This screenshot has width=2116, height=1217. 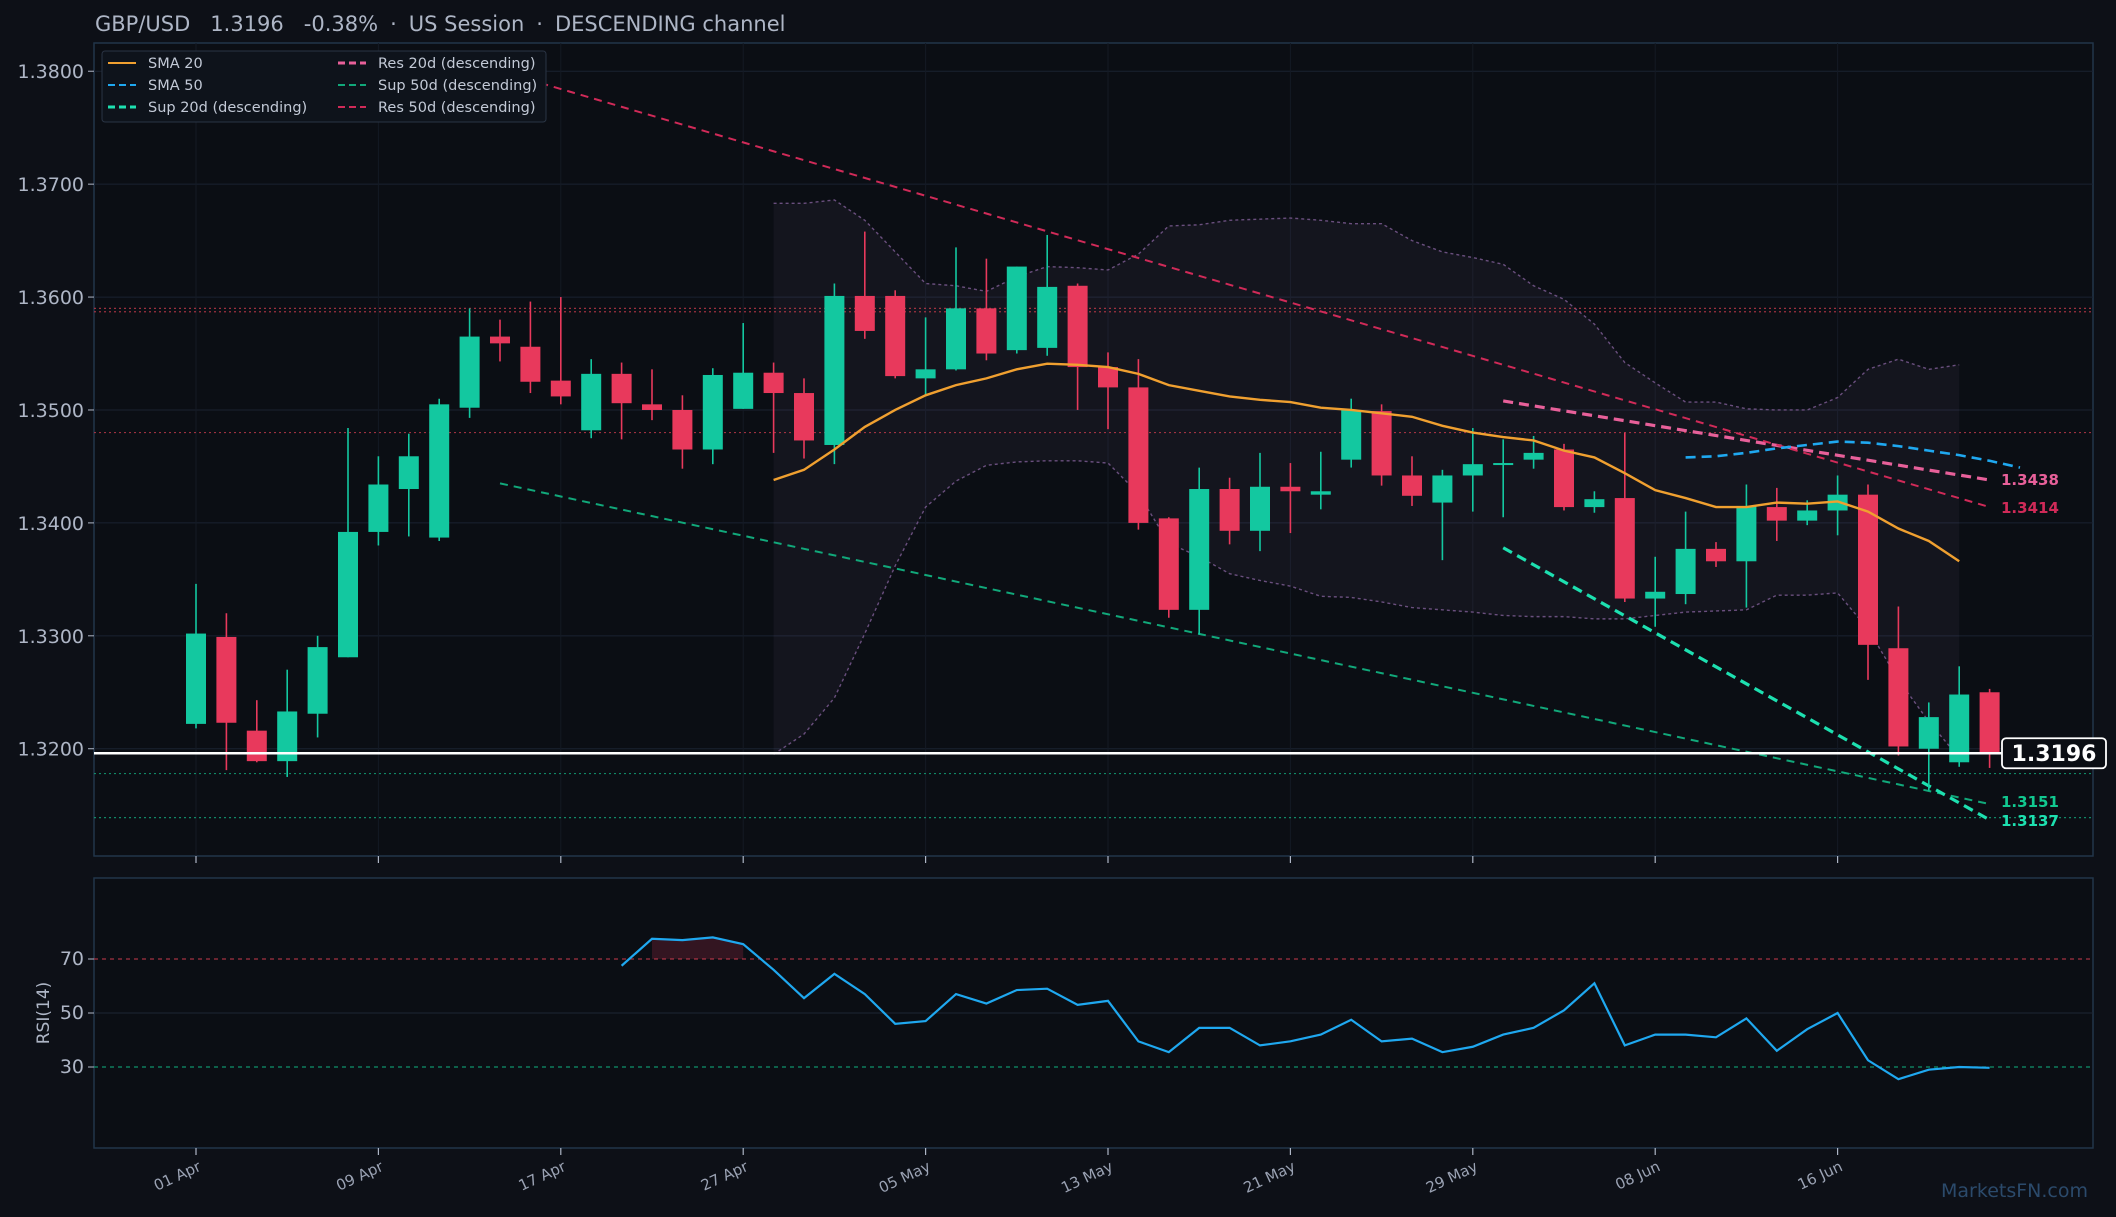 What do you see at coordinates (1853, 454) in the screenshot?
I see `sma50-line` at bounding box center [1853, 454].